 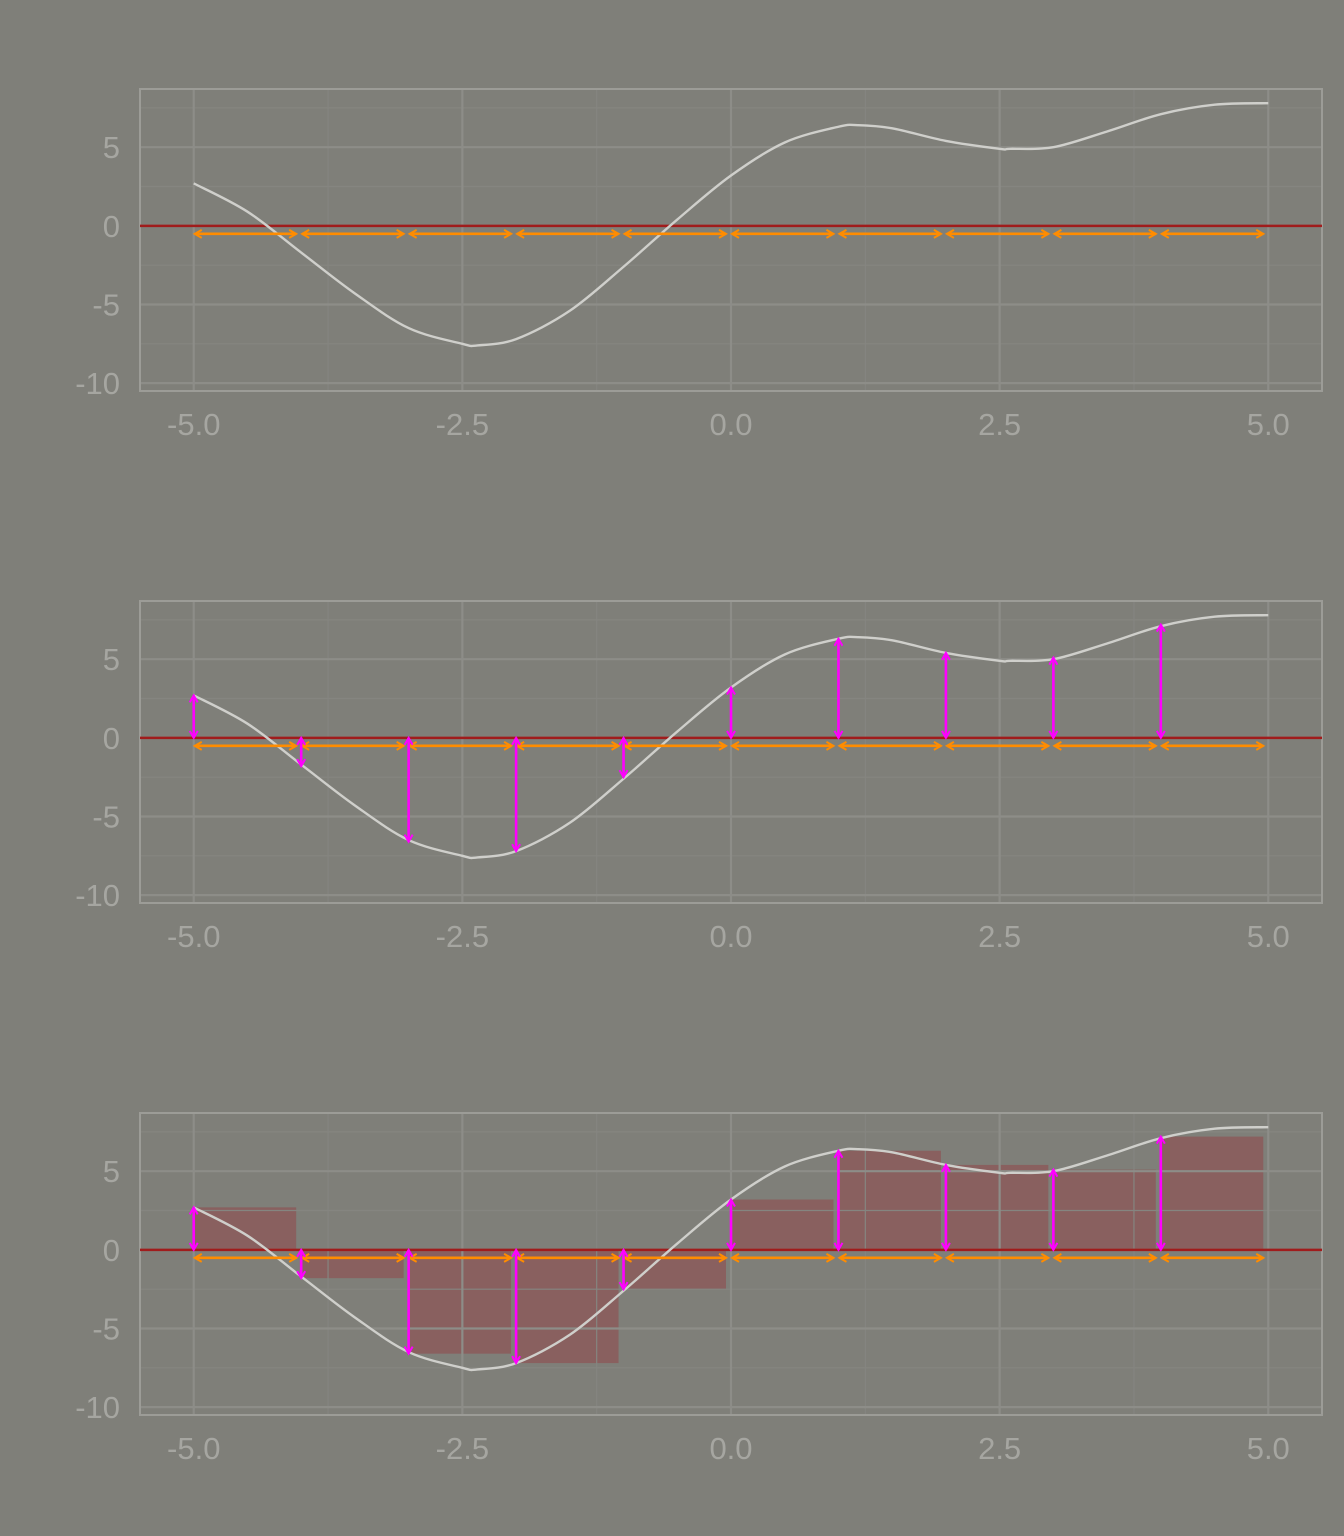 I want to click on function-curve, so click(x=731, y=224).